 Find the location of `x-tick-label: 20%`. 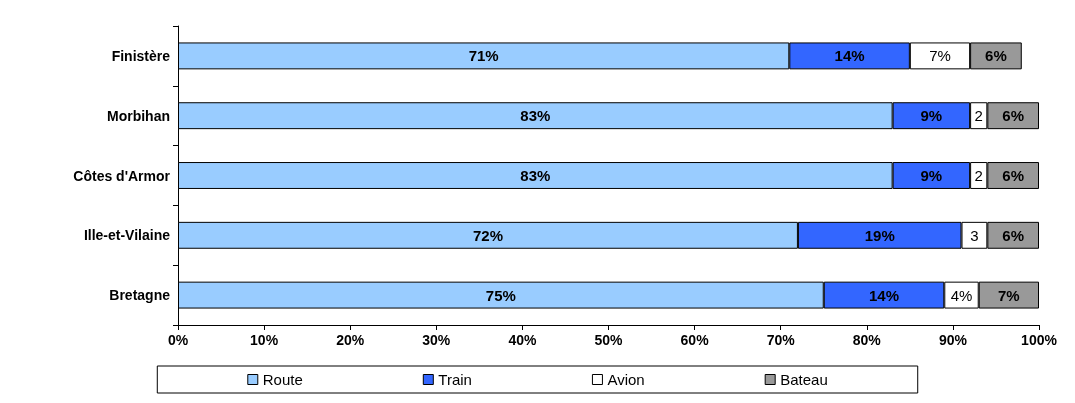

x-tick-label: 20% is located at coordinates (350, 340).